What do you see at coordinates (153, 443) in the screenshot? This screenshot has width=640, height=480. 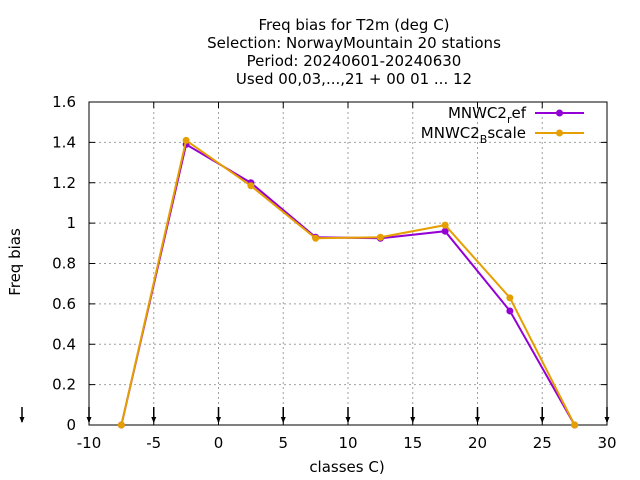 I see `x-tick-label: -5` at bounding box center [153, 443].